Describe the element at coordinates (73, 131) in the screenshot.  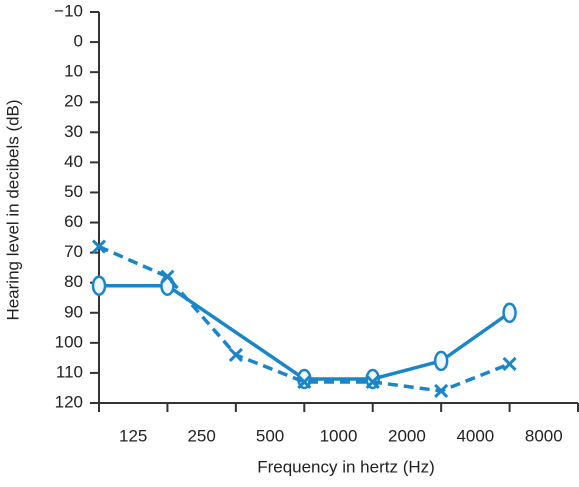
I see `y-tick-label: 30` at that location.